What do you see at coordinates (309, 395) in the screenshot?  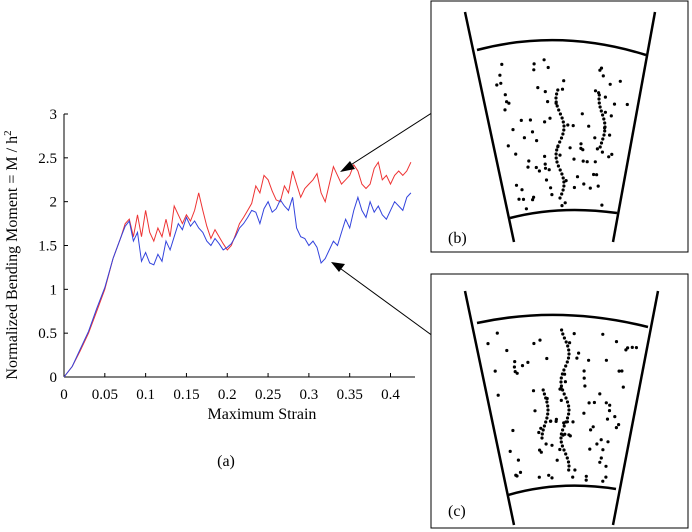 I see `x-tick-label: 0.3` at bounding box center [309, 395].